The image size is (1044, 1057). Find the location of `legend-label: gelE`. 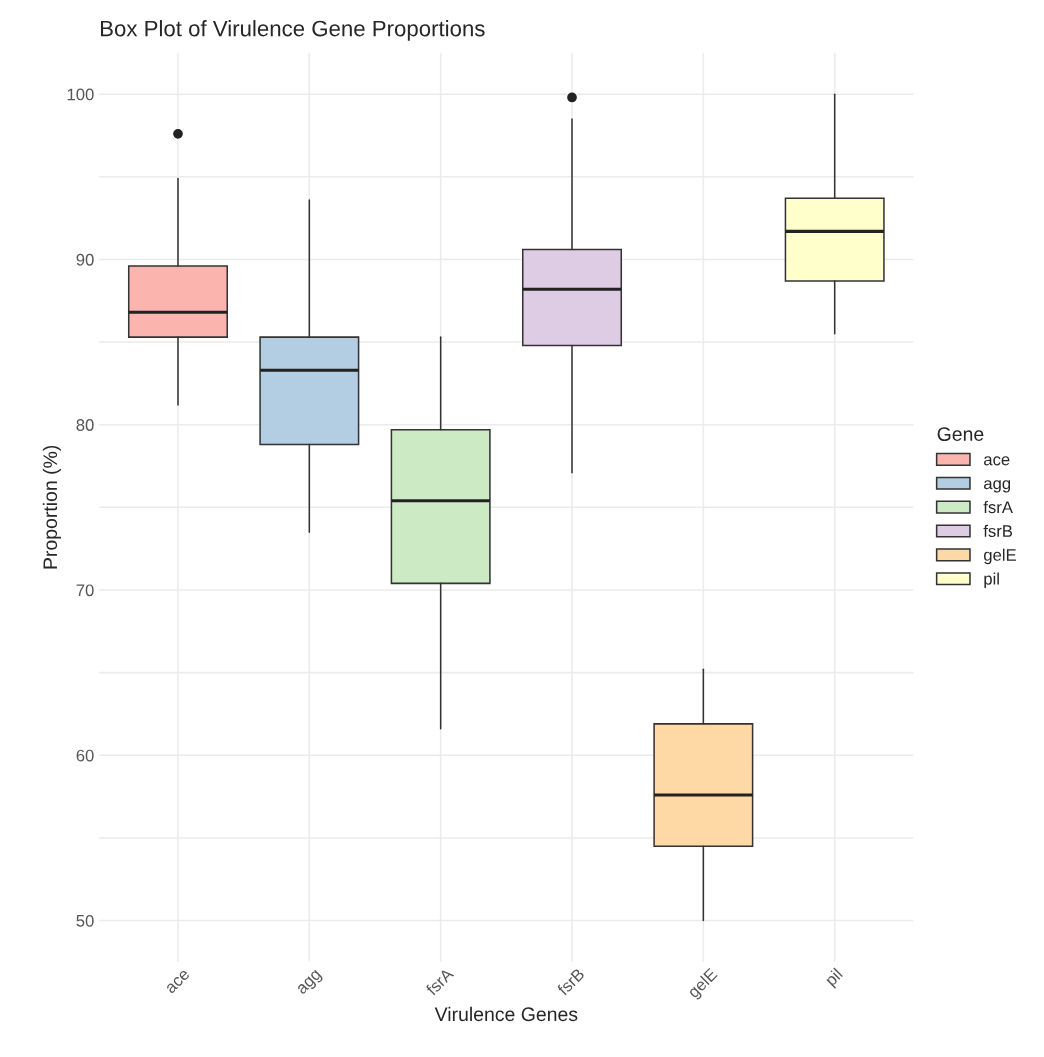

legend-label: gelE is located at coordinates (1000, 556).